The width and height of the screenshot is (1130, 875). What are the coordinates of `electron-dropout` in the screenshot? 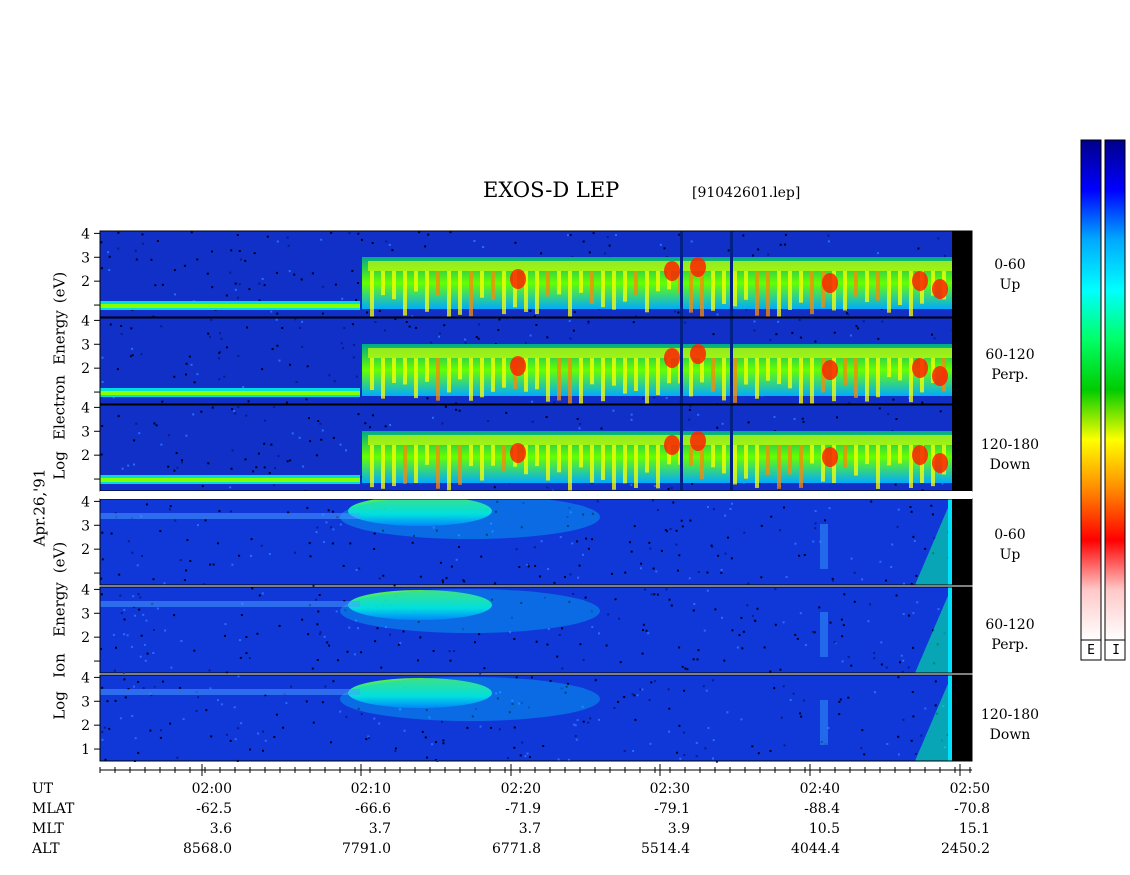 It's located at (681, 448).